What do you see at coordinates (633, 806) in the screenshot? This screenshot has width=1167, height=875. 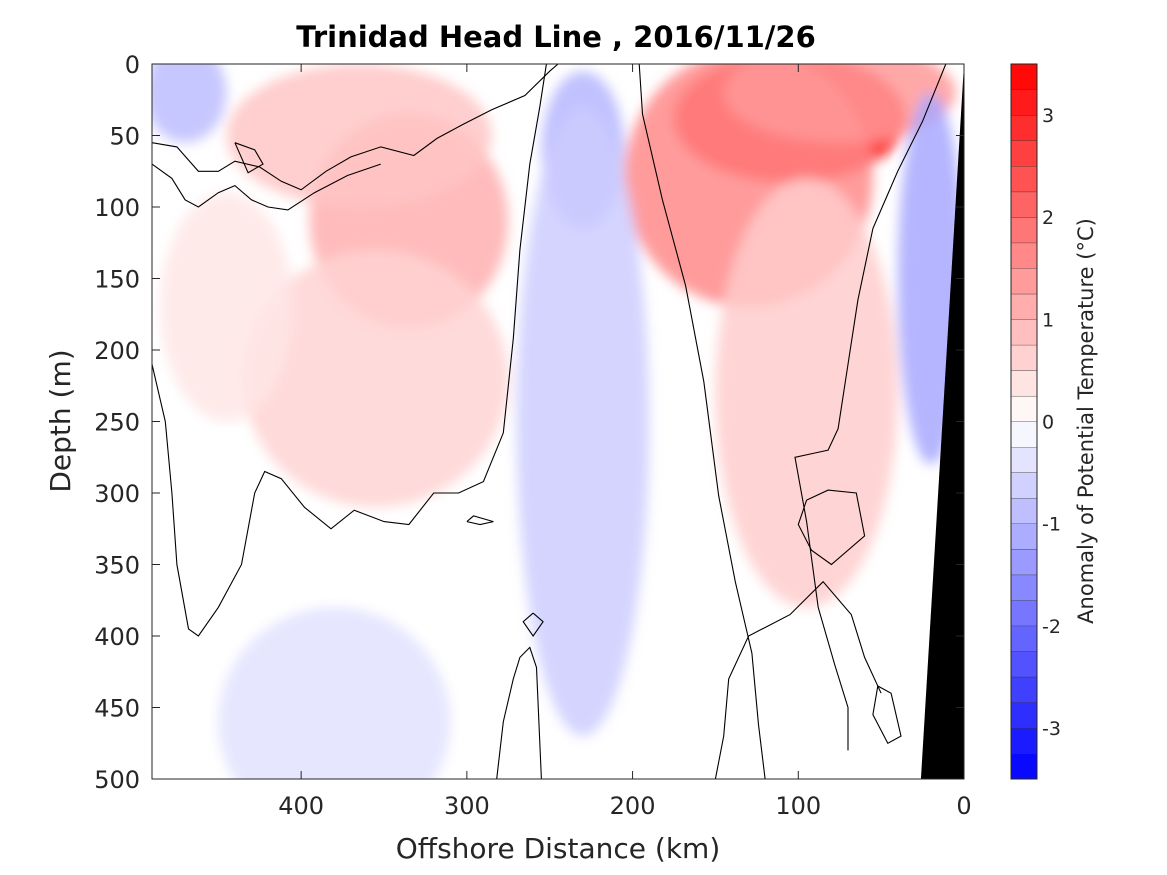 I see `x-tick-label: 200` at bounding box center [633, 806].